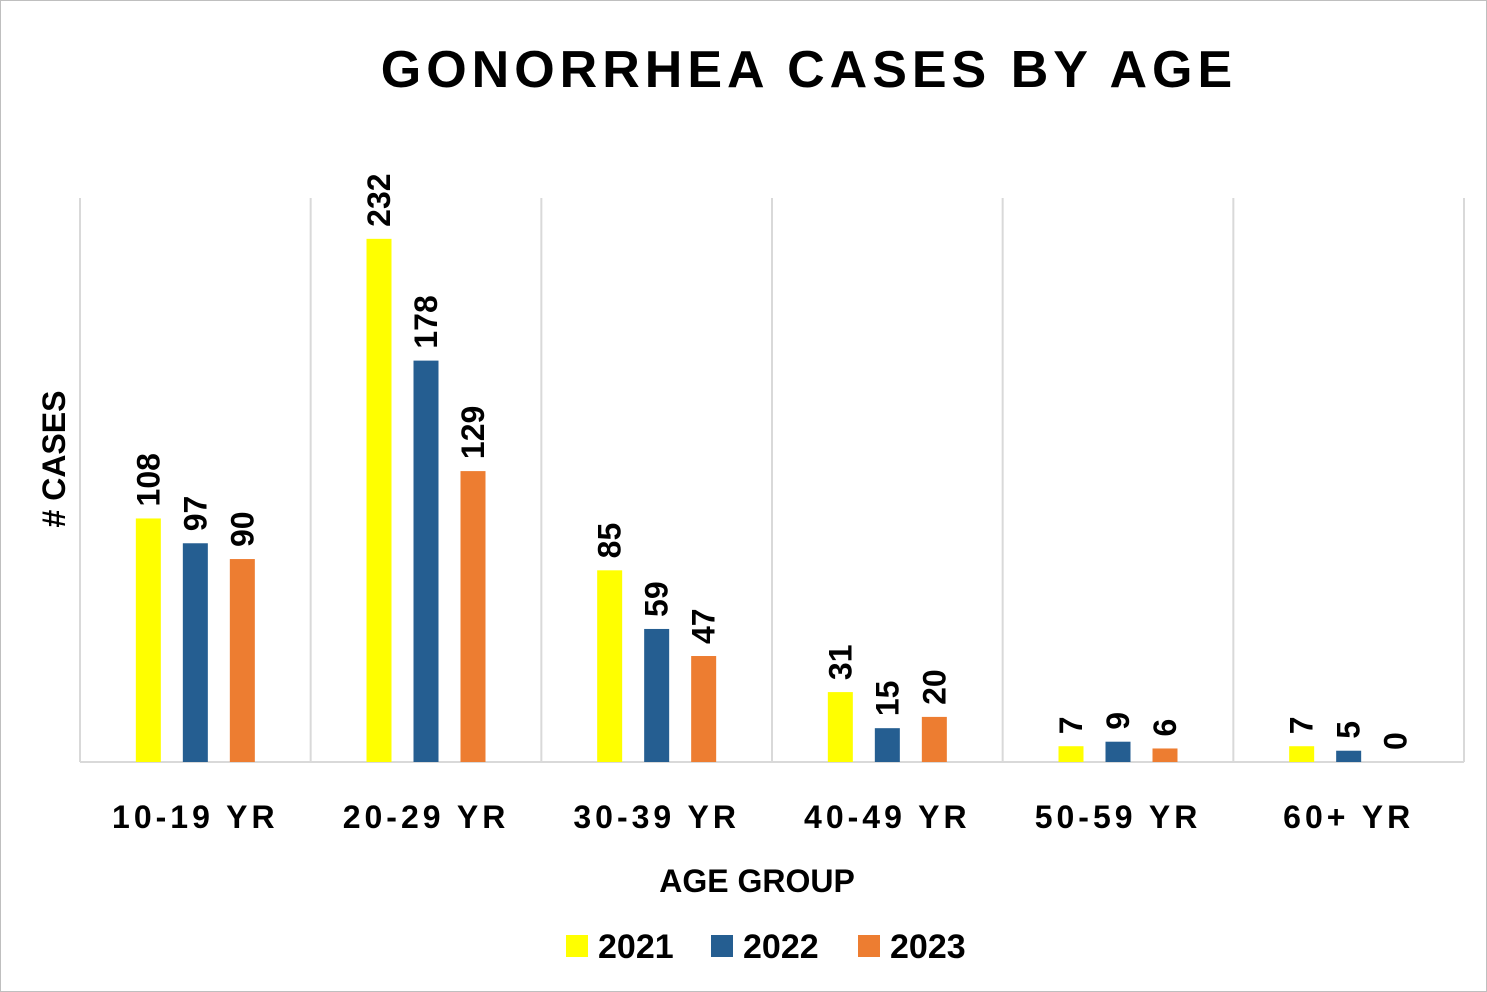  What do you see at coordinates (1118, 721) in the screenshot?
I see `data-label: 9` at bounding box center [1118, 721].